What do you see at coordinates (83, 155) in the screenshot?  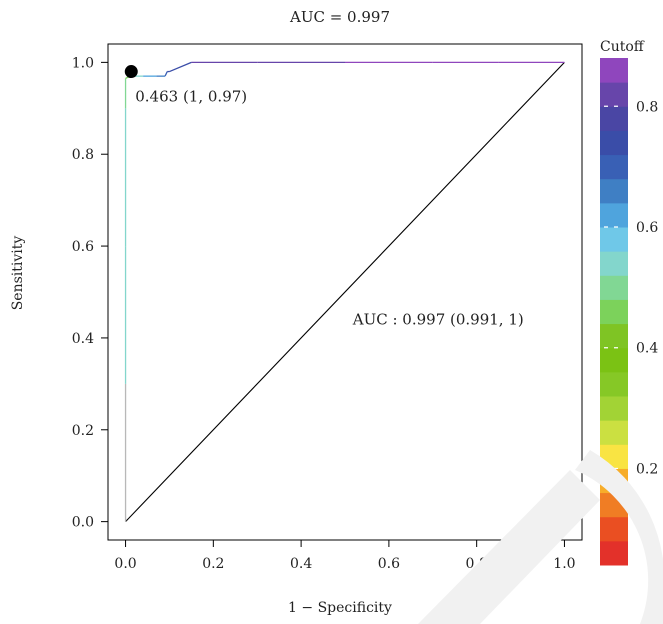 I see `y-tick-label: 0.8` at bounding box center [83, 155].